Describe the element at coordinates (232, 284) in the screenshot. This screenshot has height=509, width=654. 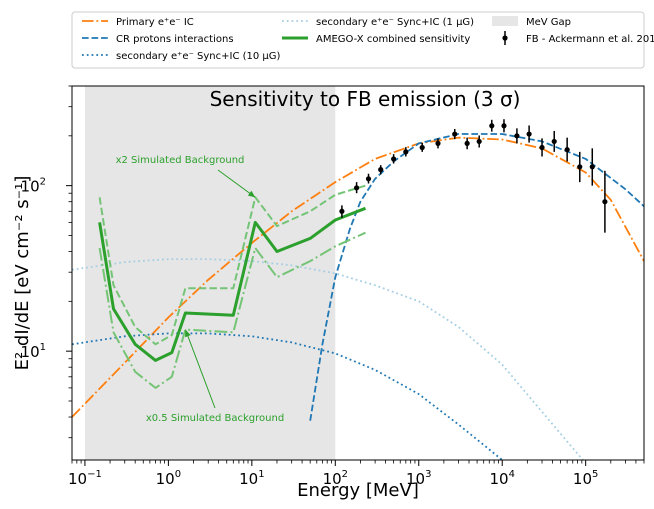
I see `series-amego-x-combined-sensitivity` at that location.